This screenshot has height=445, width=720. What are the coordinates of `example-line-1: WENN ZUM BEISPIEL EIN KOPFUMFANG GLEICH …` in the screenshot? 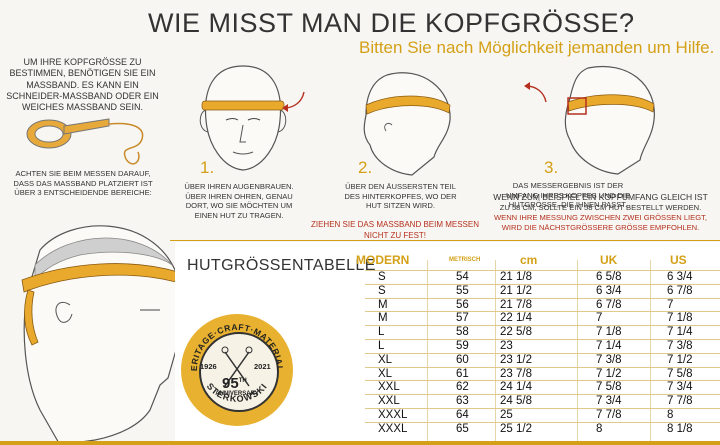 It's located at (600, 197).